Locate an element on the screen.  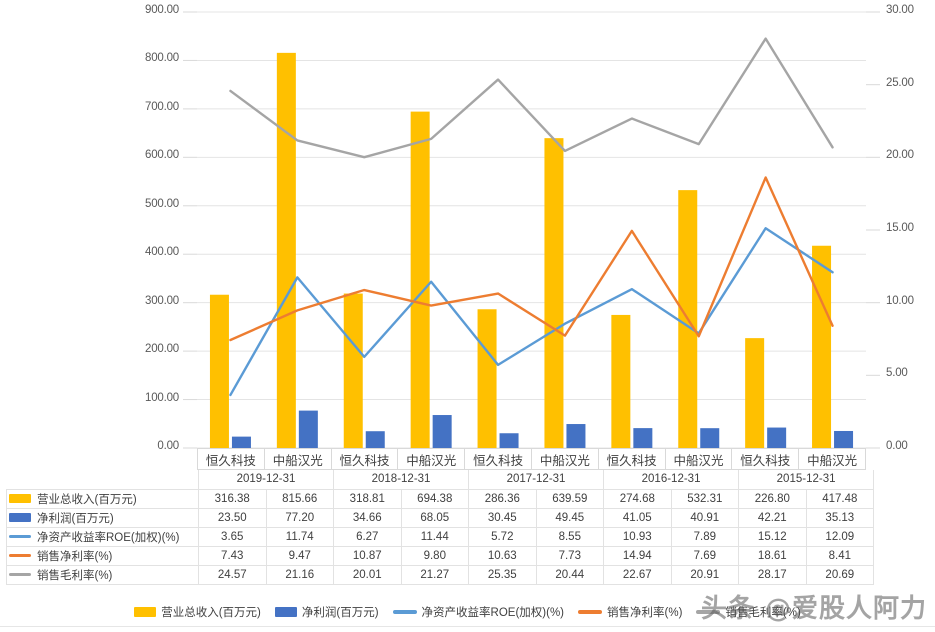
series-label-text: 净利润(百万元) is located at coordinates (75, 518).